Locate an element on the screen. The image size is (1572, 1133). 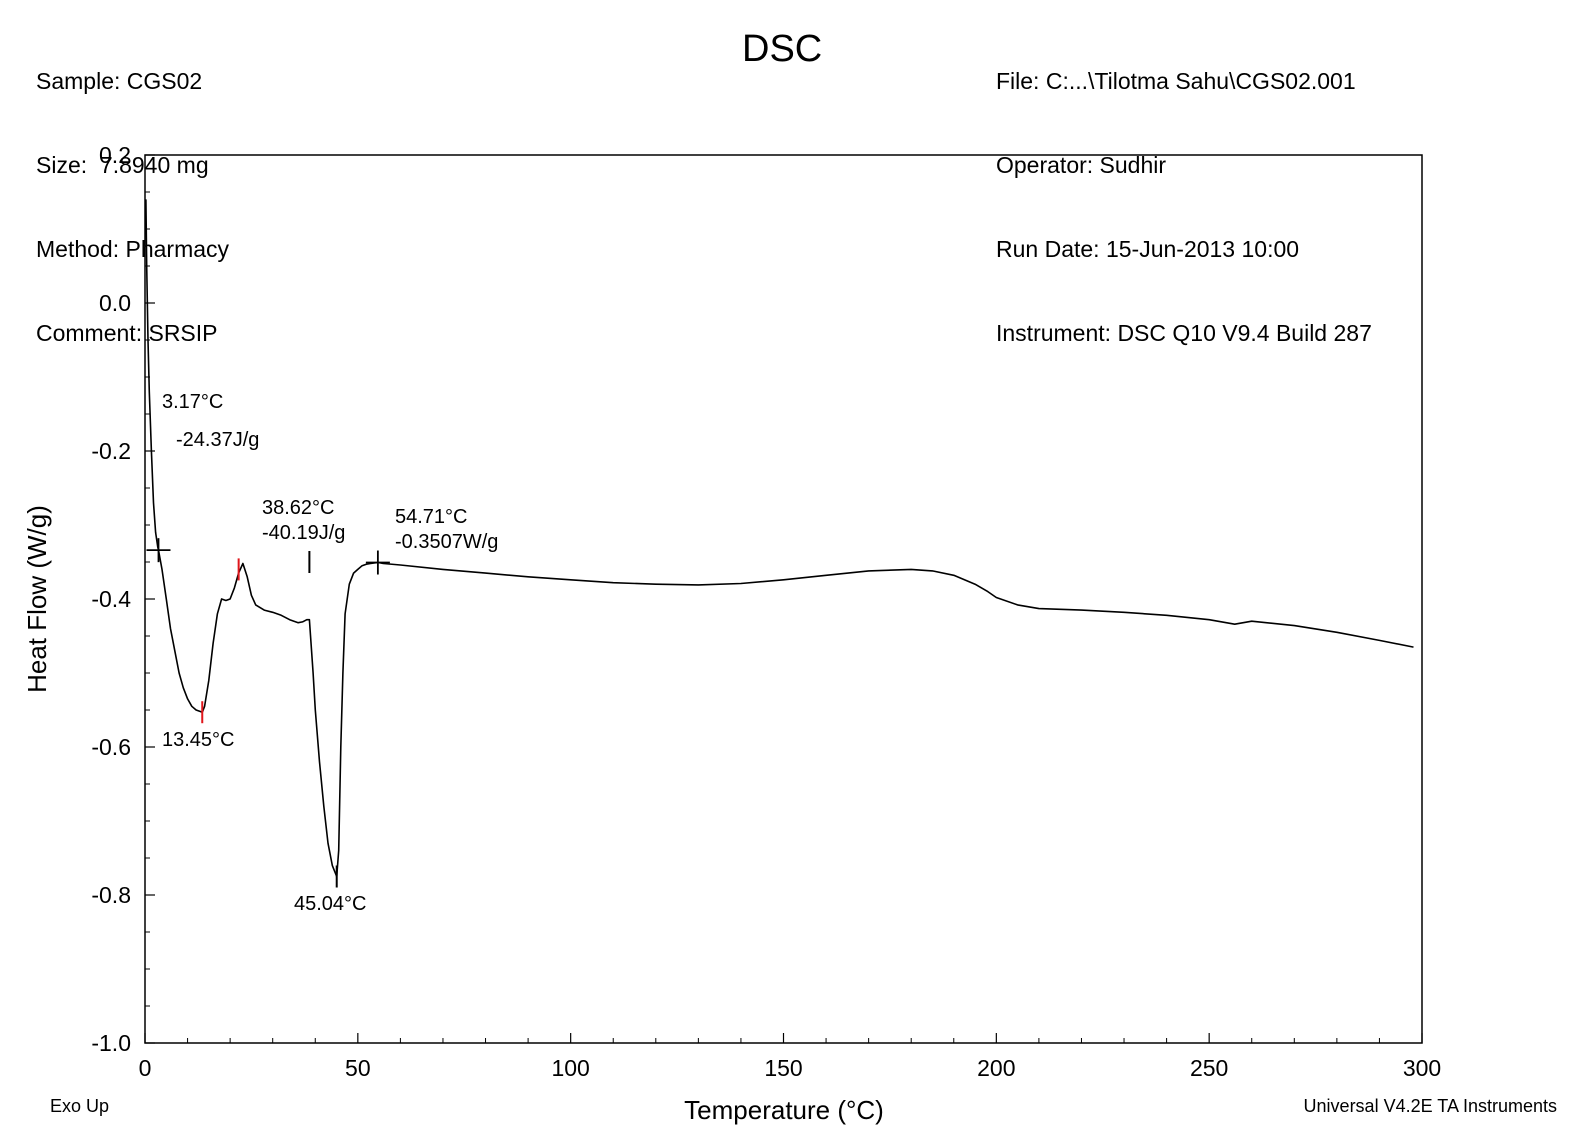
size-line: Size: 7.8940 mg is located at coordinates (122, 165).